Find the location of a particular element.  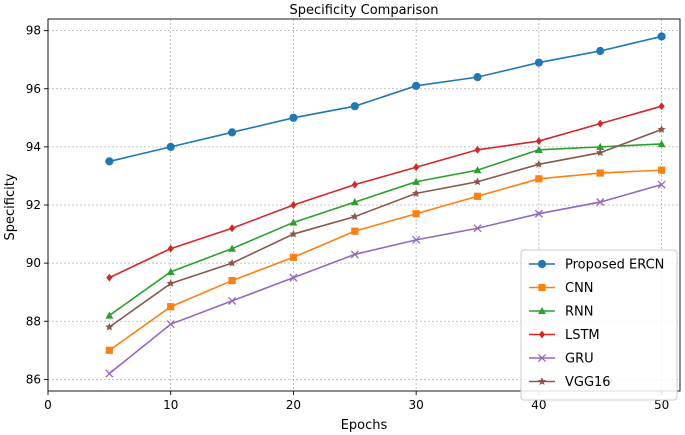

chart-title: Specificity Comparison is located at coordinates (364, 10).